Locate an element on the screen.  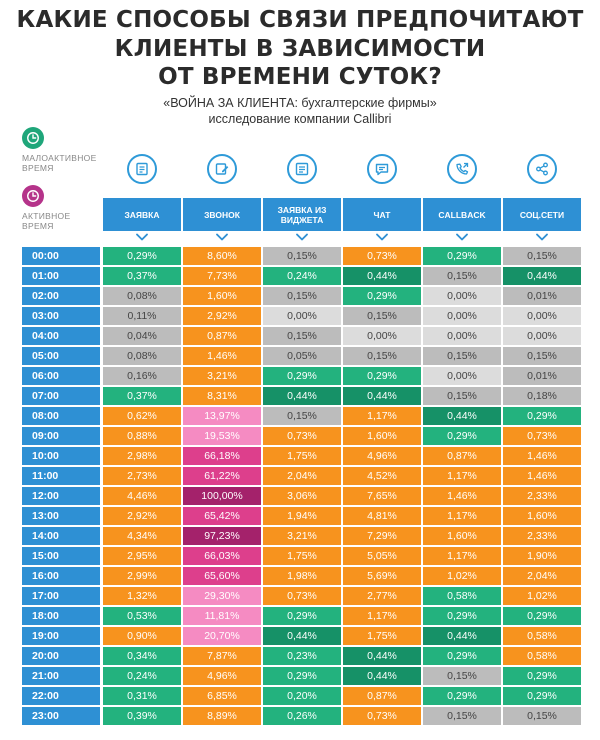
table-cell: 66,18% is located at coordinates (222, 456).